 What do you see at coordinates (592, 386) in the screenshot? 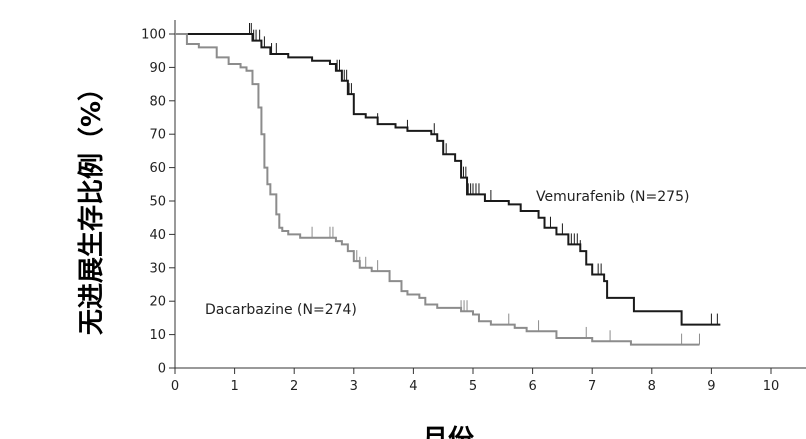
I see `x-tick-label: 7` at bounding box center [592, 386].